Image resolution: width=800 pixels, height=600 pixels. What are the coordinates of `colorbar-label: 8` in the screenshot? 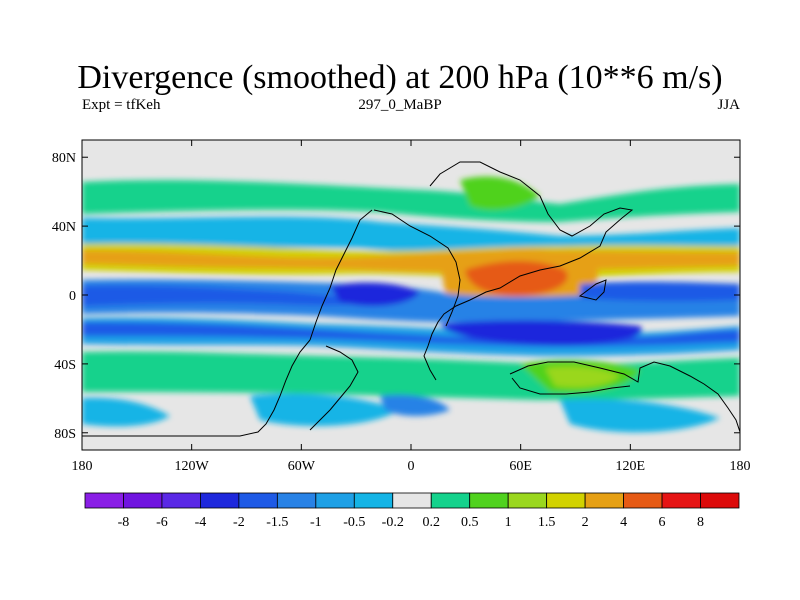 It's located at (700, 522).